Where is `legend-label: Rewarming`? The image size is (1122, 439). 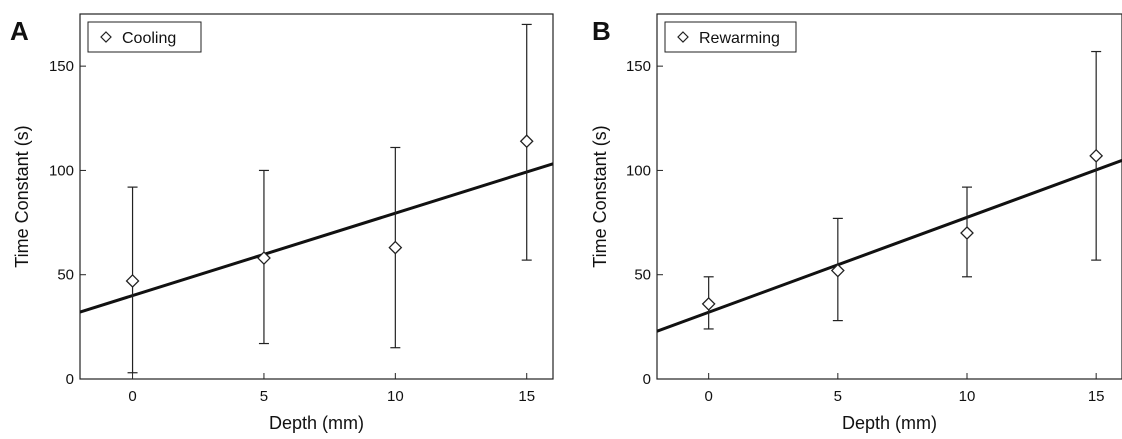
legend-label: Rewarming is located at coordinates (739, 38).